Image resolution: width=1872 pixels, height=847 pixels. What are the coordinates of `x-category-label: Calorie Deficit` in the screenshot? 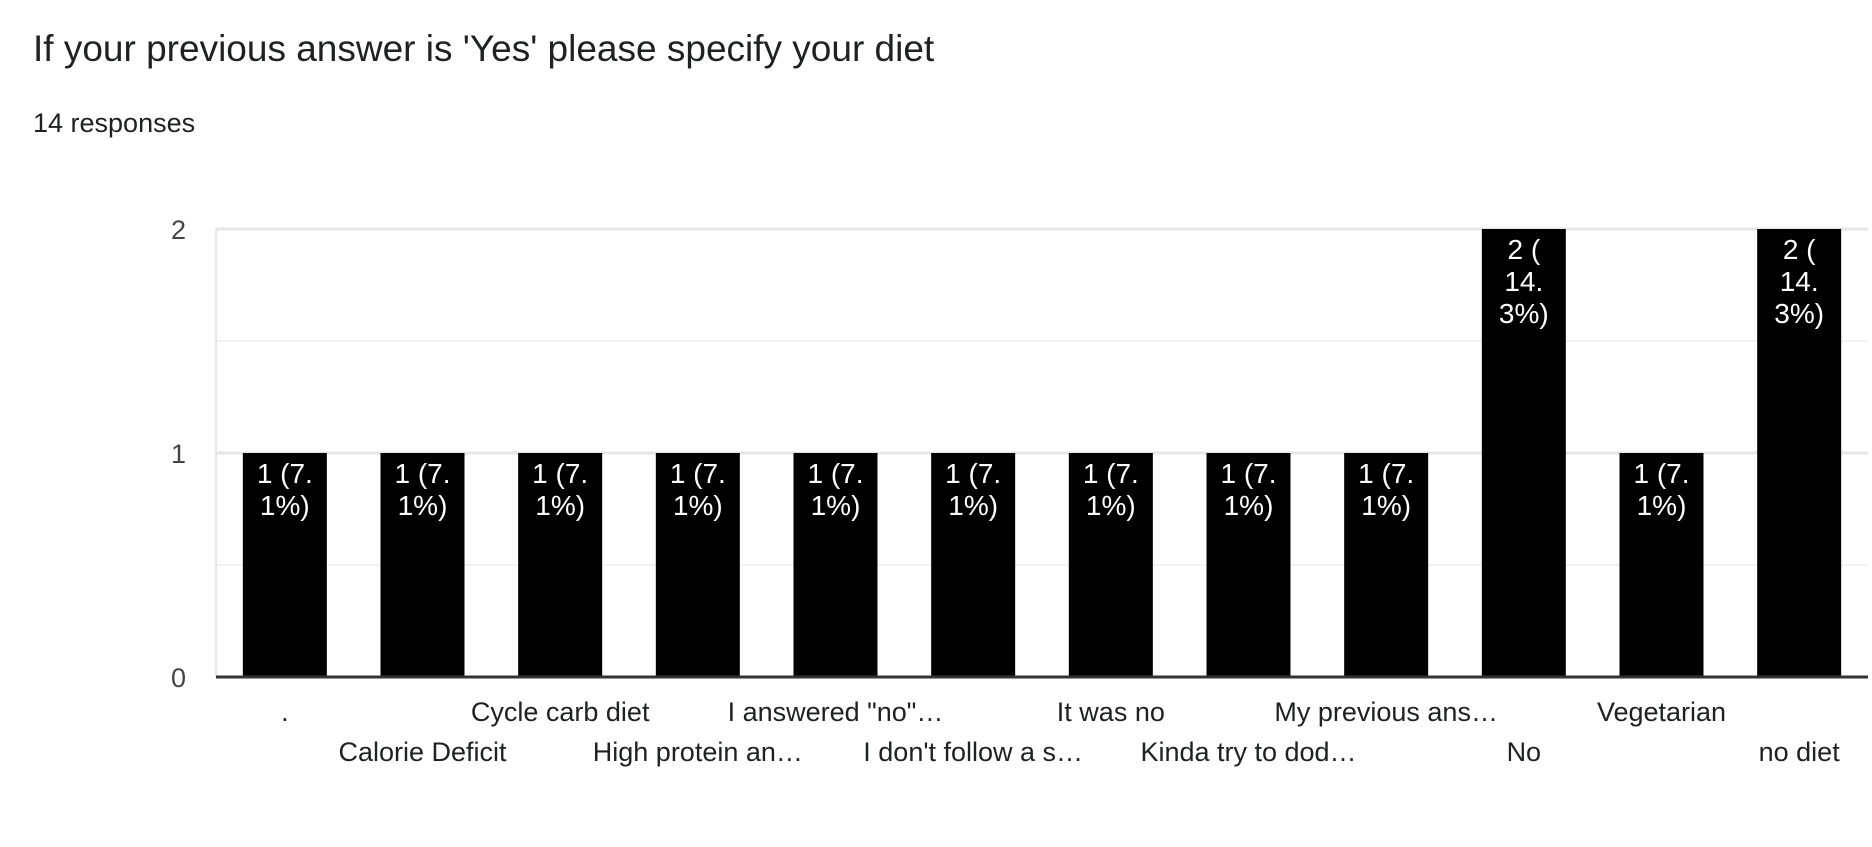 It's located at (422, 752).